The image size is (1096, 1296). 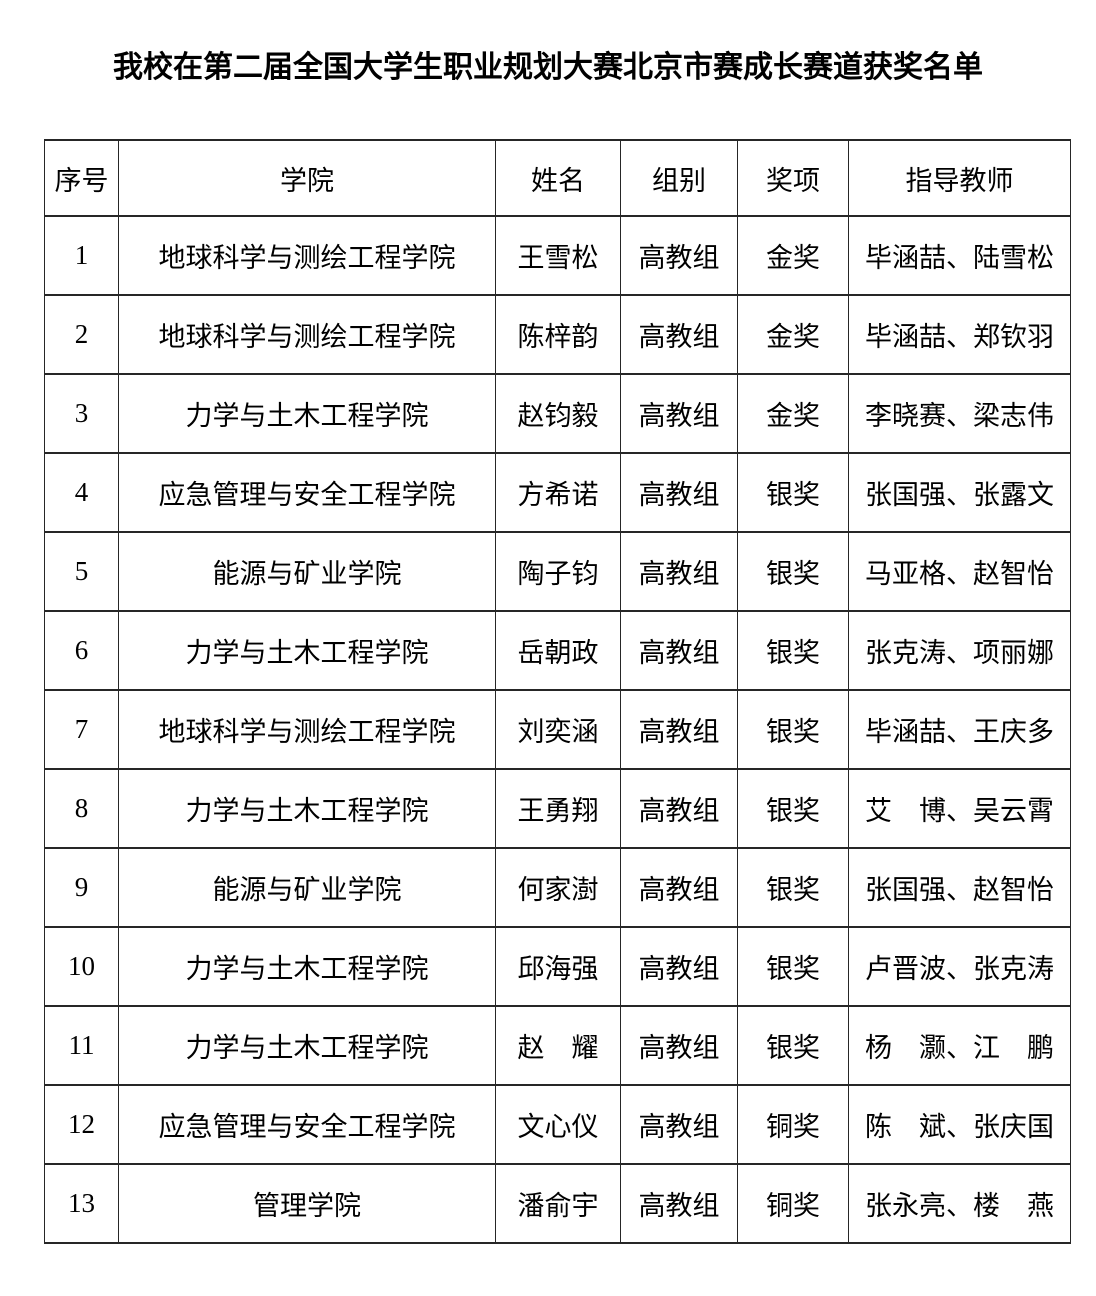 What do you see at coordinates (959, 413) in the screenshot?
I see `cell-advisors: 李晓赛、梁志伟` at bounding box center [959, 413].